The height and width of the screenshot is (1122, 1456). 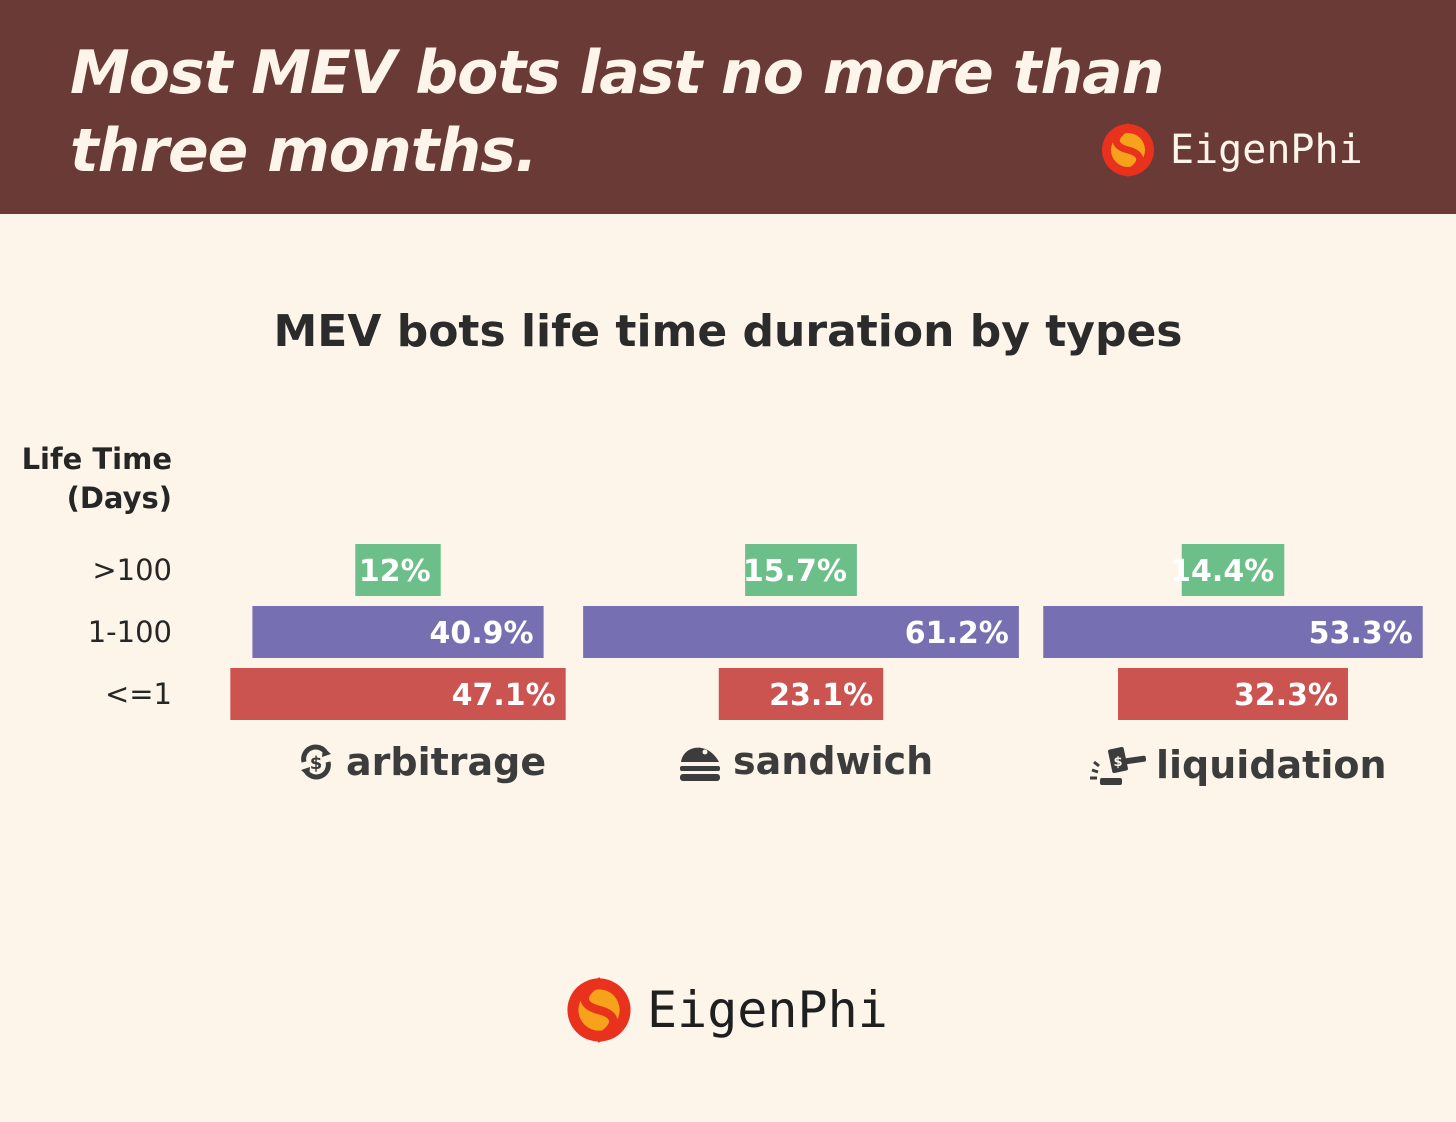 I want to click on gavel-icon: $, so click(x=1118, y=765).